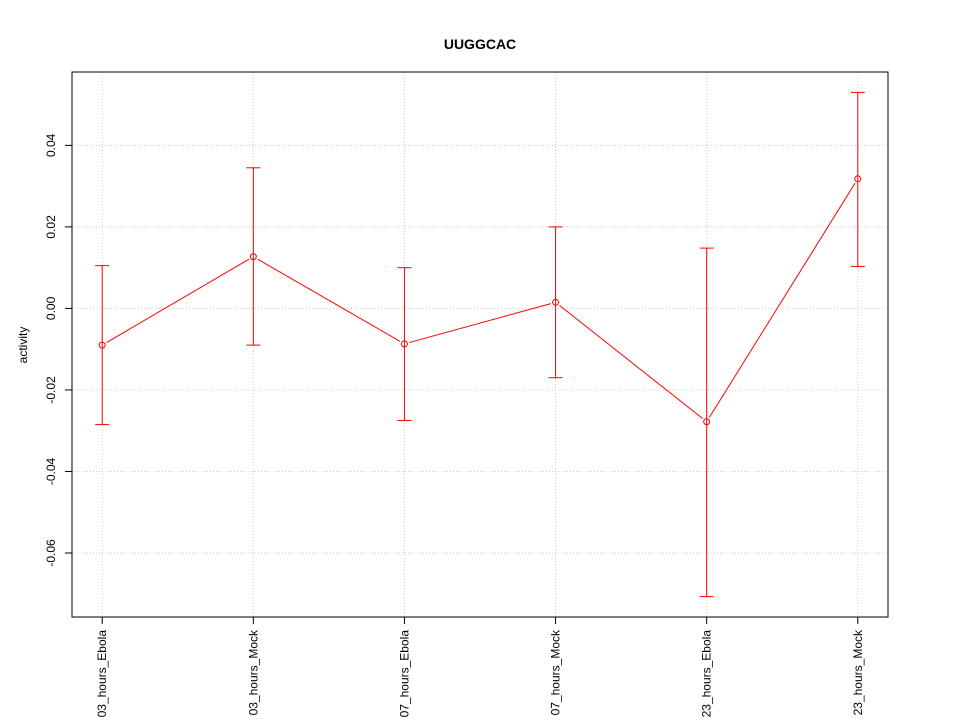 The height and width of the screenshot is (725, 960). What do you see at coordinates (707, 674) in the screenshot?
I see `x-tick-label: 23_hours_Ebola` at bounding box center [707, 674].